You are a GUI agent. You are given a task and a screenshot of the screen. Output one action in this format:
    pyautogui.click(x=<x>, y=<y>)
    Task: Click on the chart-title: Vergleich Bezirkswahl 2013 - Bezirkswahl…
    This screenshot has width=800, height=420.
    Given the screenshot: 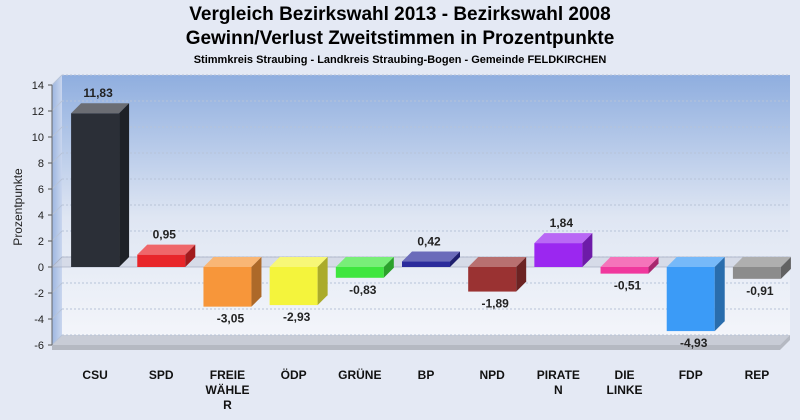 What is the action you would take?
    pyautogui.click(x=400, y=14)
    